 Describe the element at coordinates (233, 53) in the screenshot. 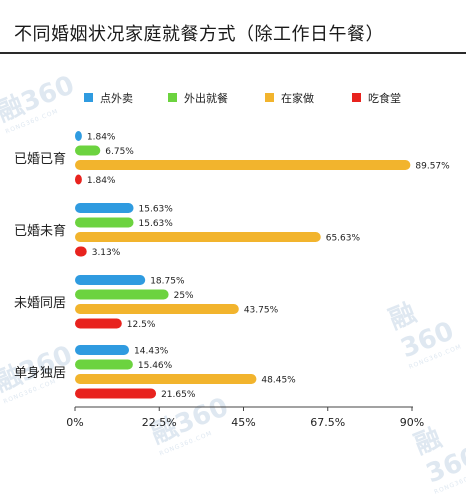

I see `title-underline` at that location.